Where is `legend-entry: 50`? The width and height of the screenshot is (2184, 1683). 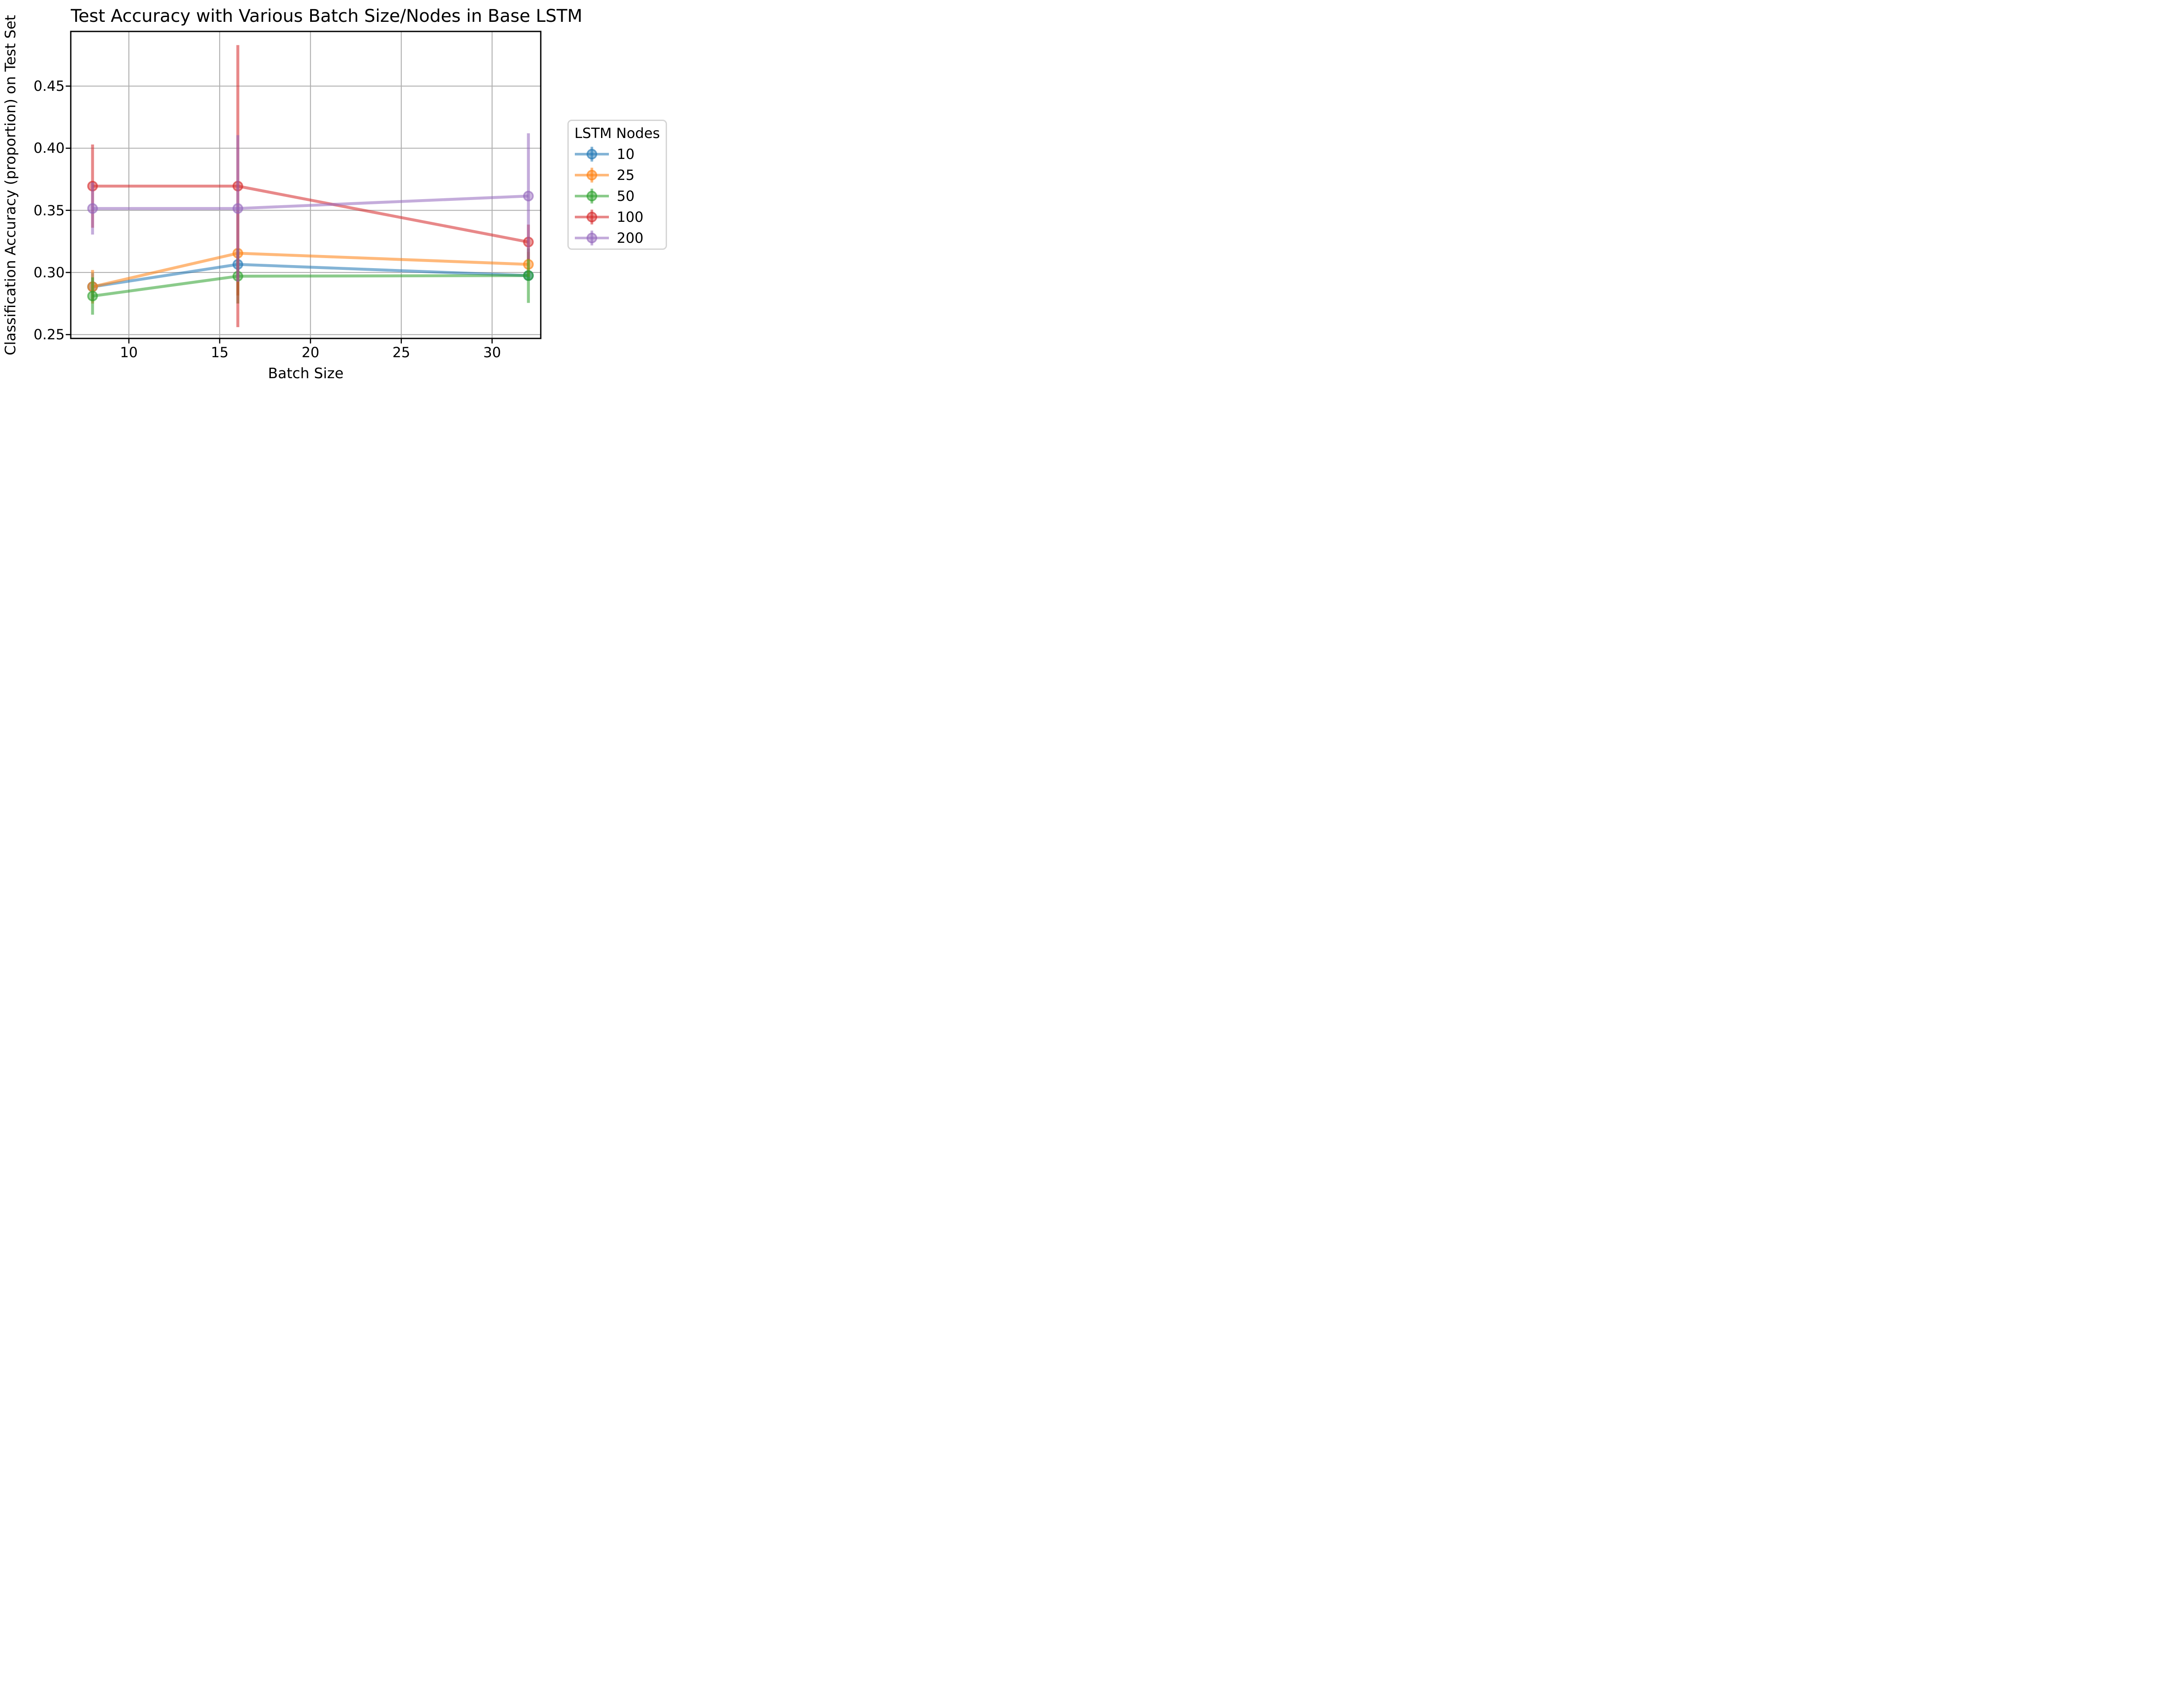
legend-entry: 50 is located at coordinates (617, 196).